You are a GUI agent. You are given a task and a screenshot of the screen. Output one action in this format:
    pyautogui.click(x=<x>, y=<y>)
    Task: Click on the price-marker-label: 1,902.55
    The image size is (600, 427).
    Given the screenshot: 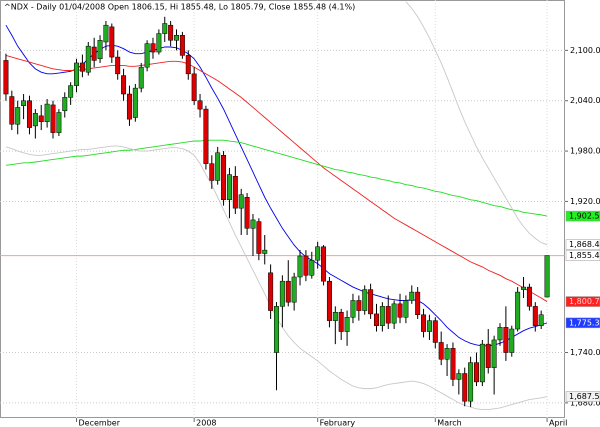 What is the action you would take?
    pyautogui.click(x=584, y=216)
    